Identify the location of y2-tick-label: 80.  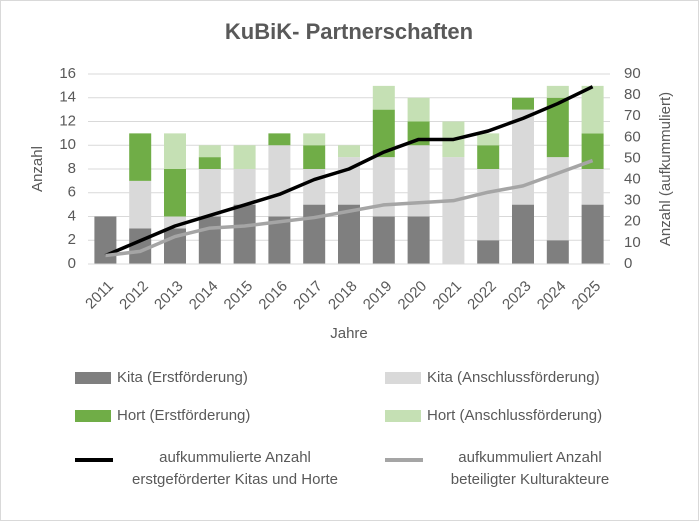
(632, 94).